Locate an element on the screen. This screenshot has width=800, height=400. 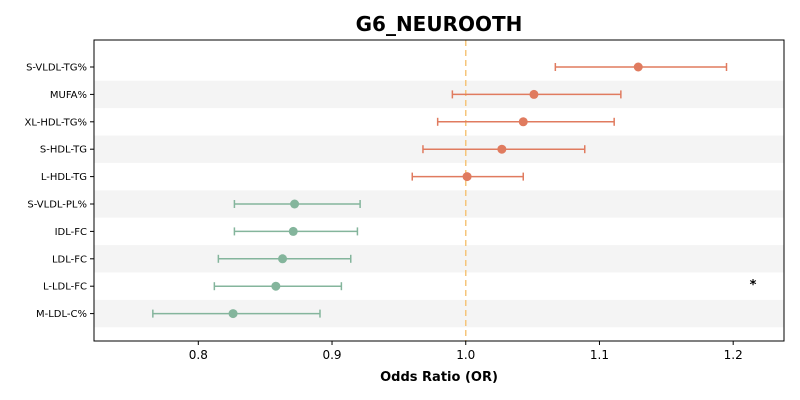
y-tick-label: S-VLDL-TG% is located at coordinates (56, 68).